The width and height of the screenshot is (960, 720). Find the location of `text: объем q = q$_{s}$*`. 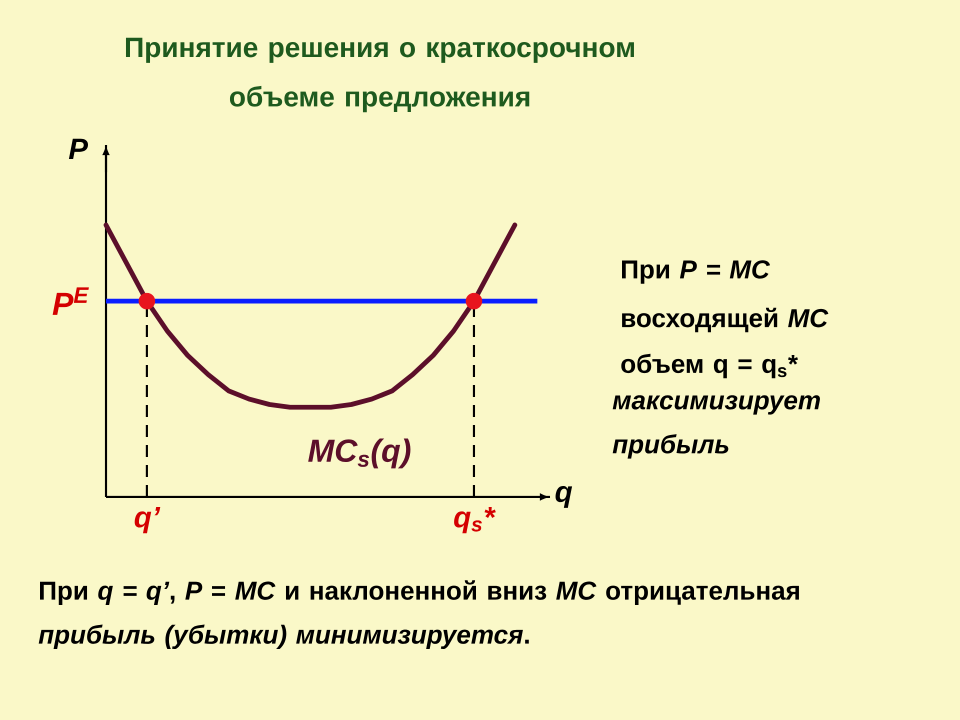

text: объем q = q$_{s}$* is located at coordinates (709, 366).